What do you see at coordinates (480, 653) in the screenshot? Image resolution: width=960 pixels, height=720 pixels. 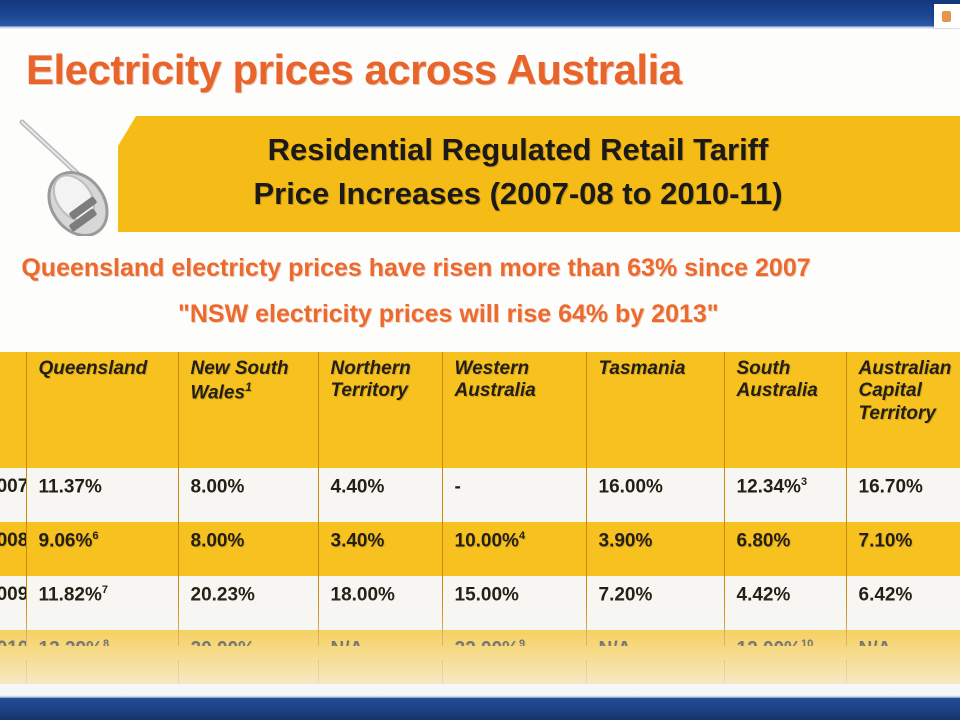 I see `table-bottom-band` at bounding box center [480, 653].